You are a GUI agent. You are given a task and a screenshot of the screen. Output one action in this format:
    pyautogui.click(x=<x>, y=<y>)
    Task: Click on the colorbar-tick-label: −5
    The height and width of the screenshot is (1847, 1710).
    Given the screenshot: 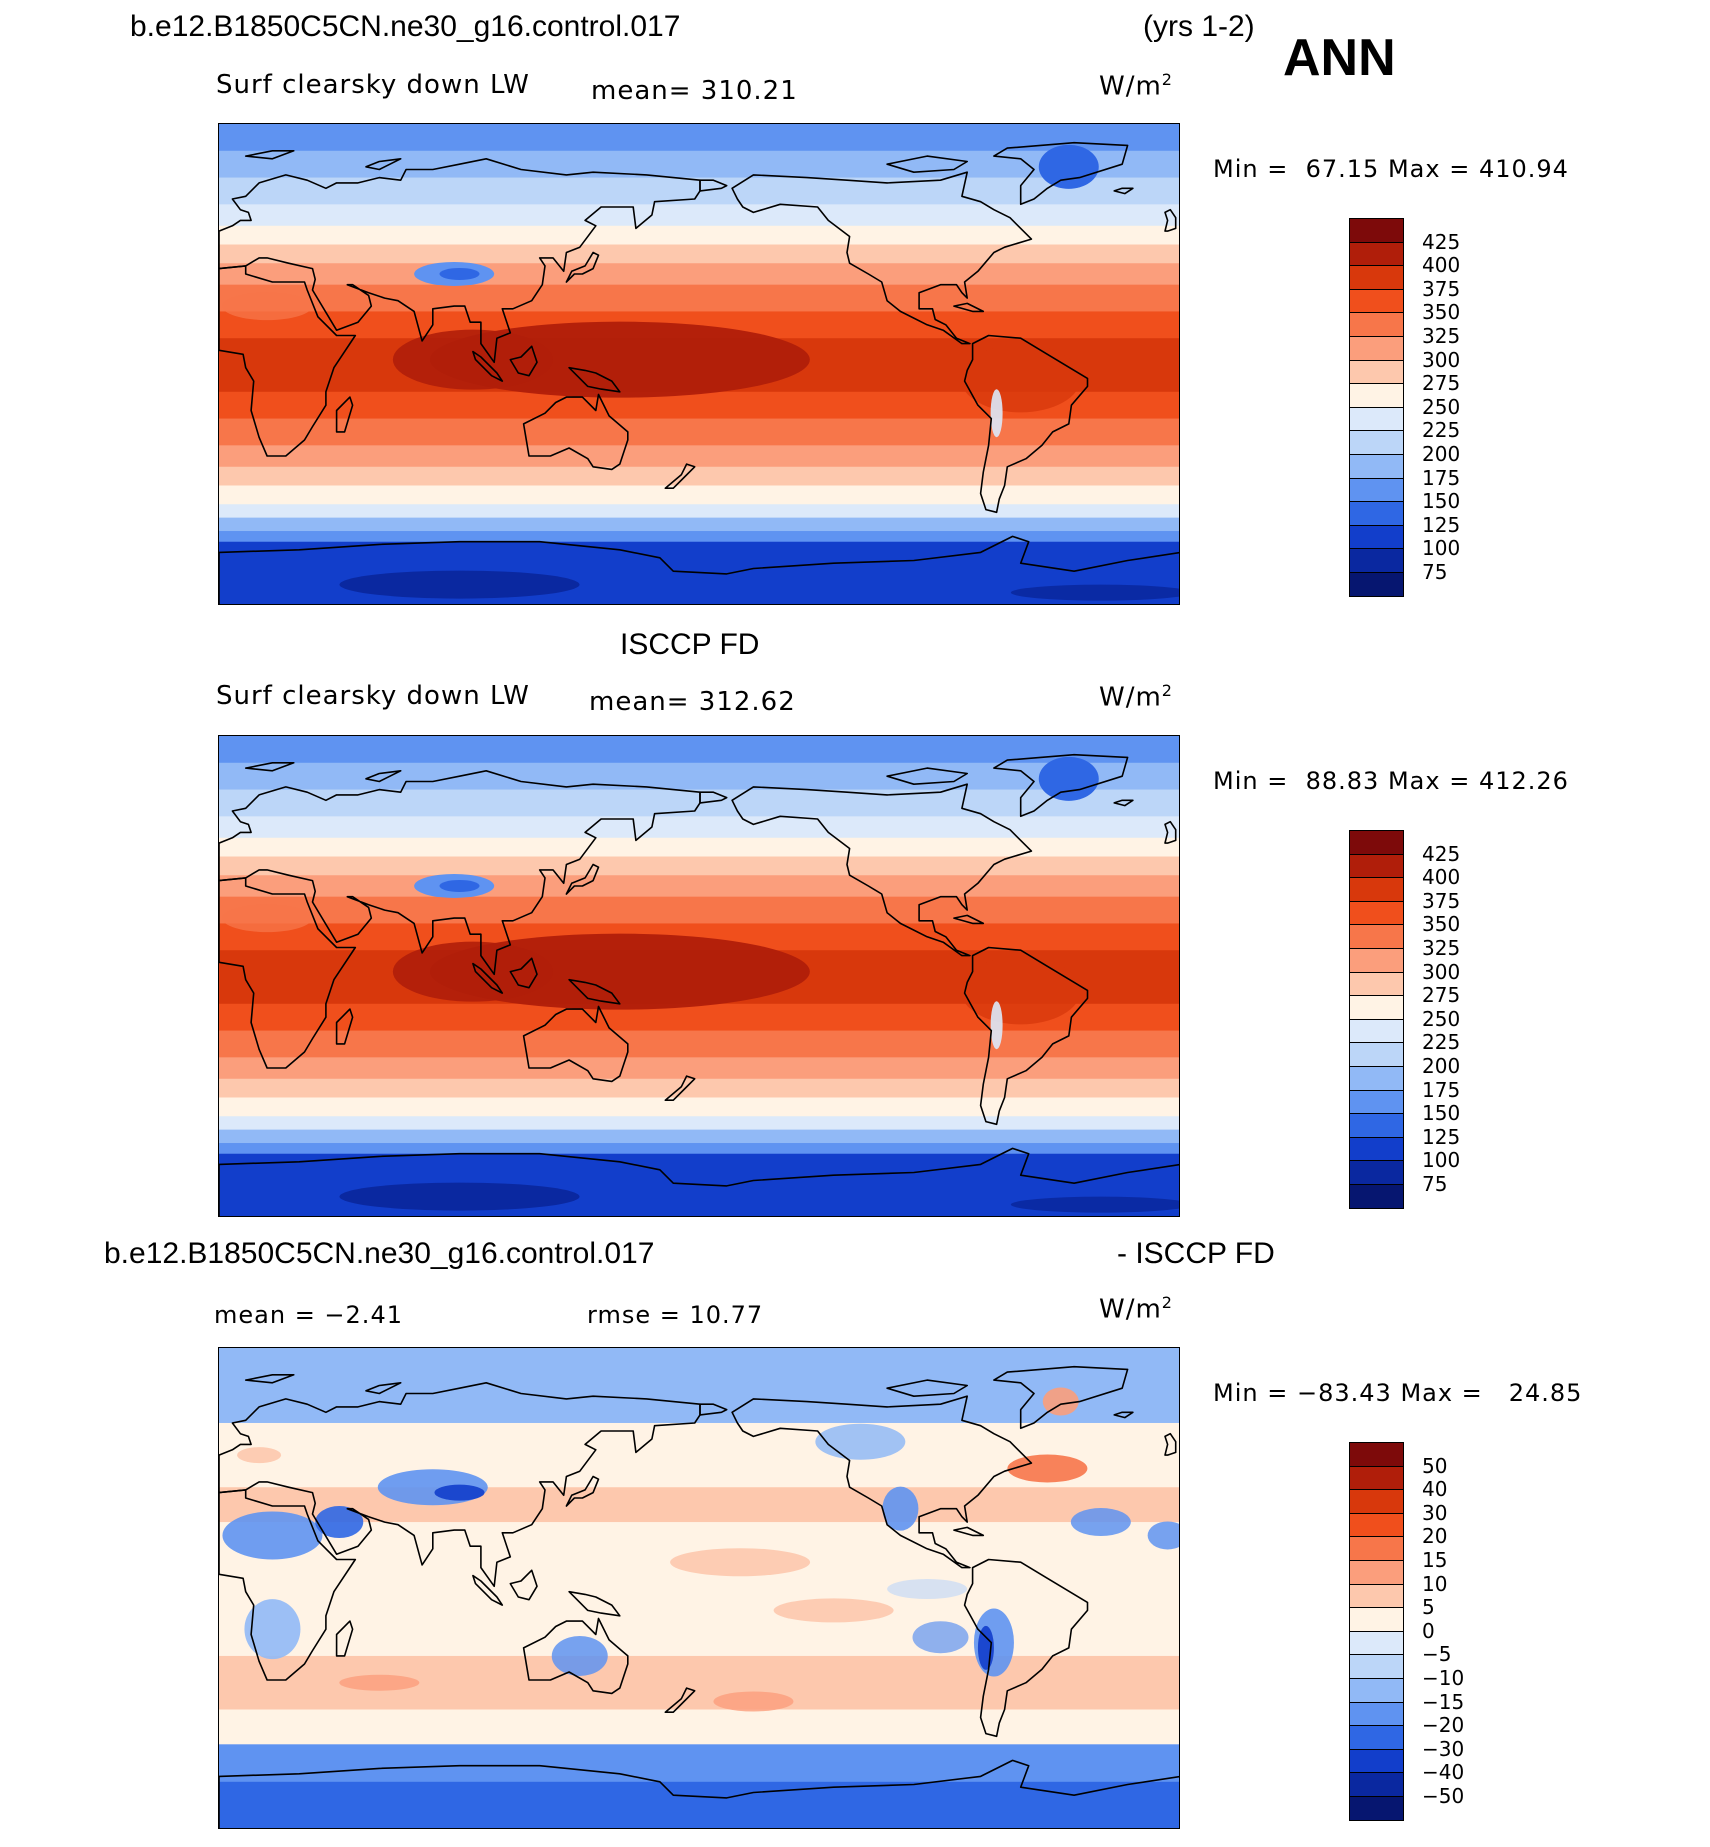 What is the action you would take?
    pyautogui.click(x=1437, y=1654)
    